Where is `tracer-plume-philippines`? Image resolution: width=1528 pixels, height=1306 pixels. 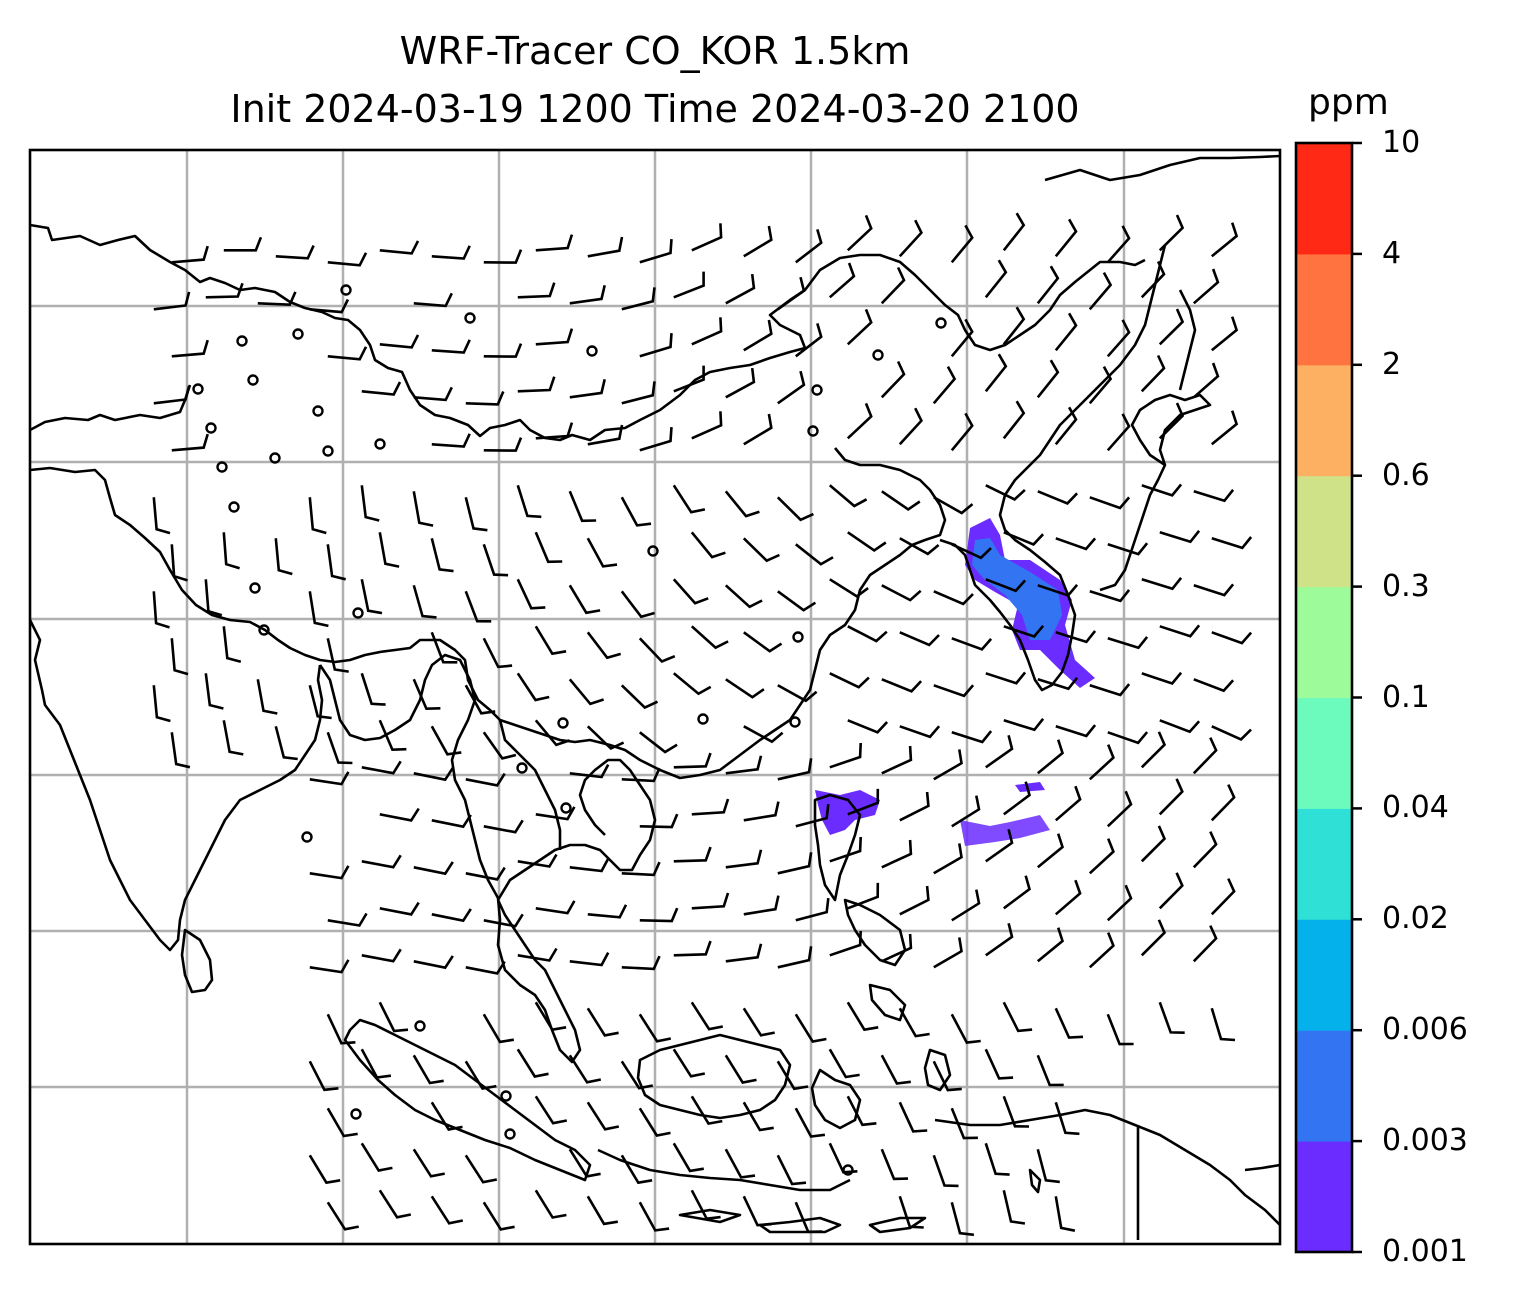 tracer-plume-philippines is located at coordinates (932, 814).